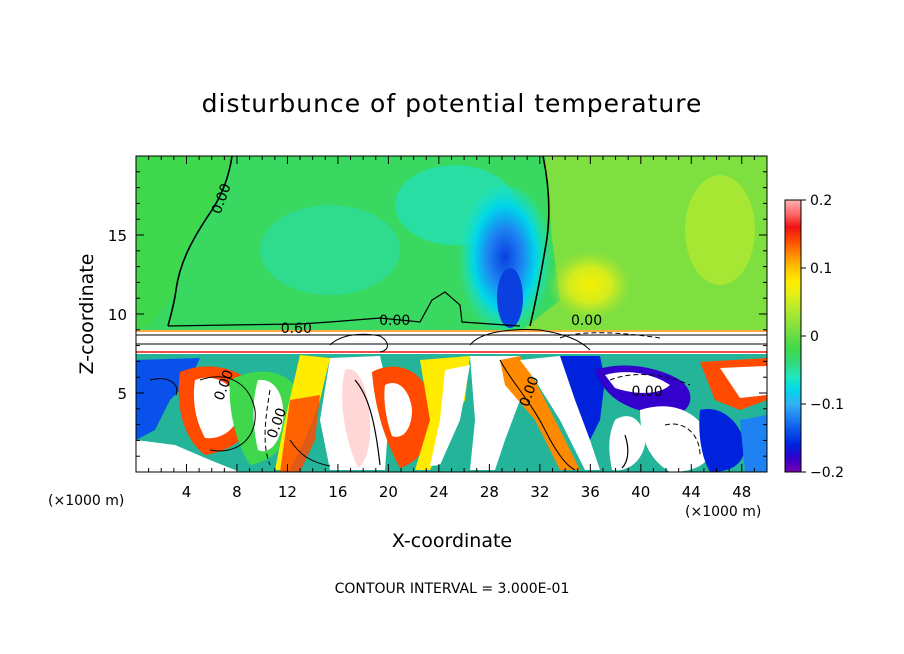  Describe the element at coordinates (296, 329) in the screenshot. I see `contour-label: 0.60` at that location.